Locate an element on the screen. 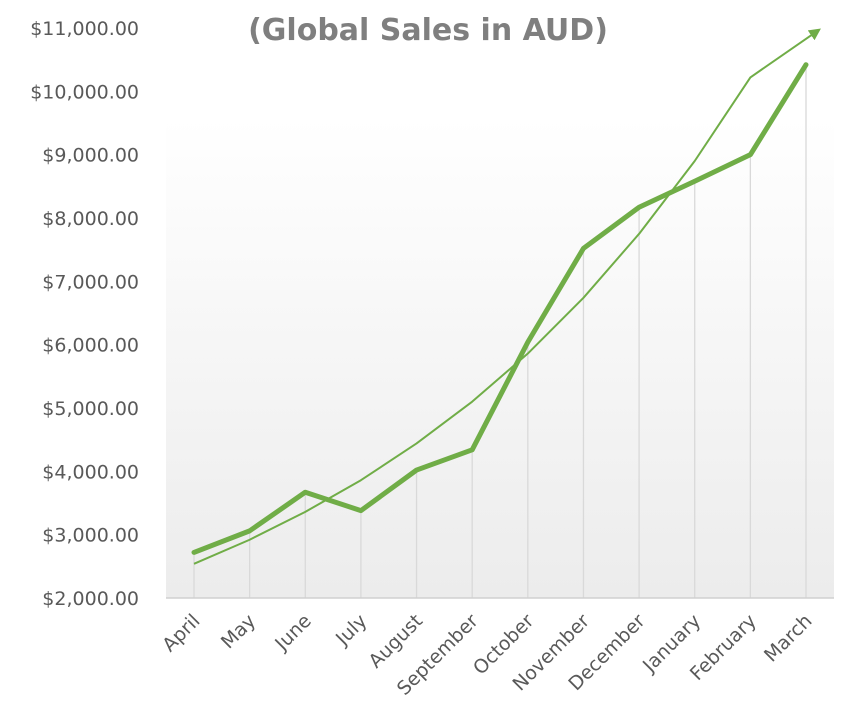 This screenshot has width=860, height=726. y-tick-label: $5,000.00 is located at coordinates (90, 409).